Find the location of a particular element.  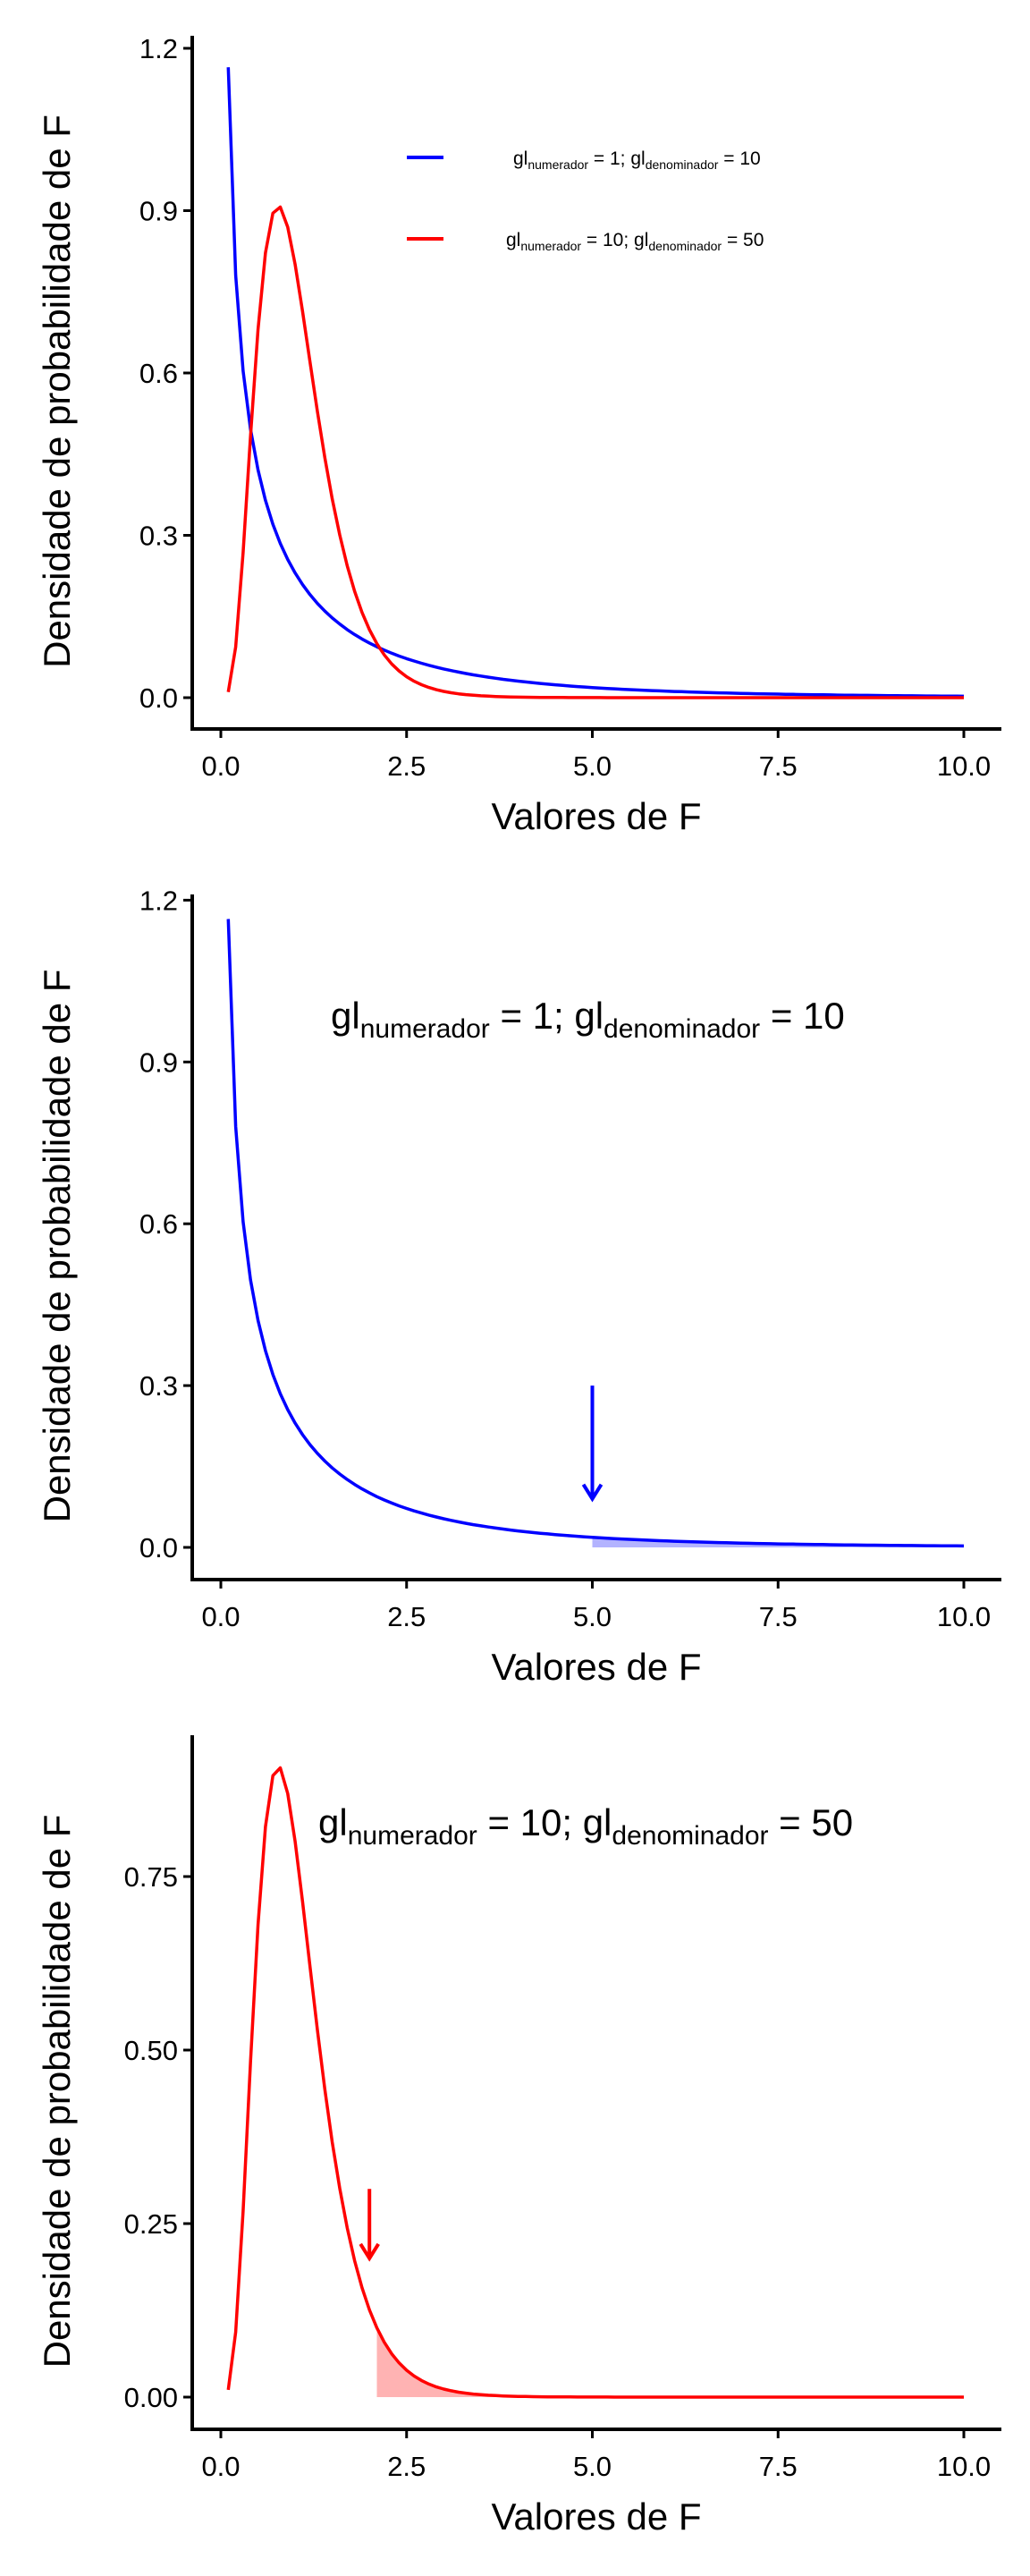

y-tick-label: 0.25 is located at coordinates (151, 2224).